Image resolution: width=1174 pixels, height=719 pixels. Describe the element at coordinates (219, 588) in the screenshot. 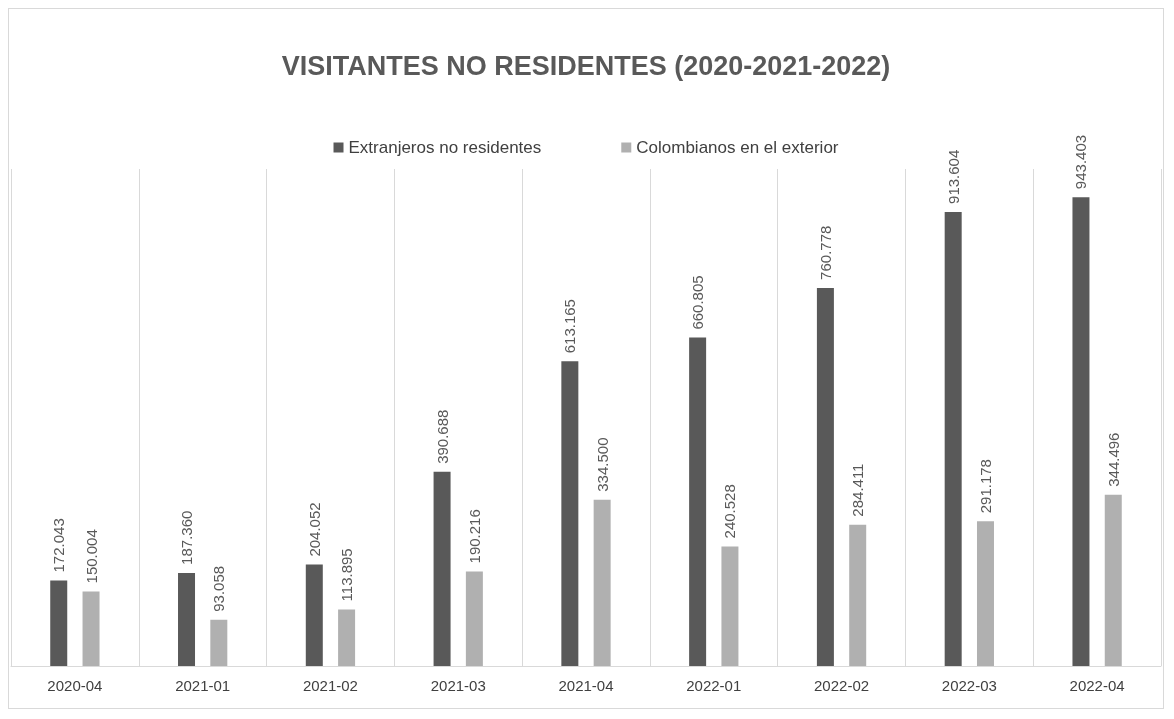

I see `data-label: 93.058` at that location.